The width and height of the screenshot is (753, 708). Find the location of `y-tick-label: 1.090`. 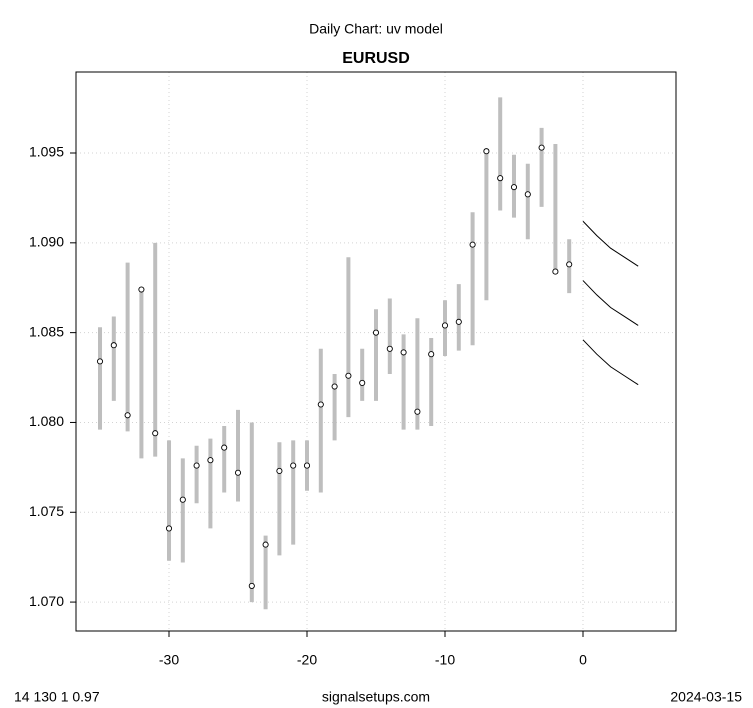

y-tick-label: 1.090 is located at coordinates (46, 242).